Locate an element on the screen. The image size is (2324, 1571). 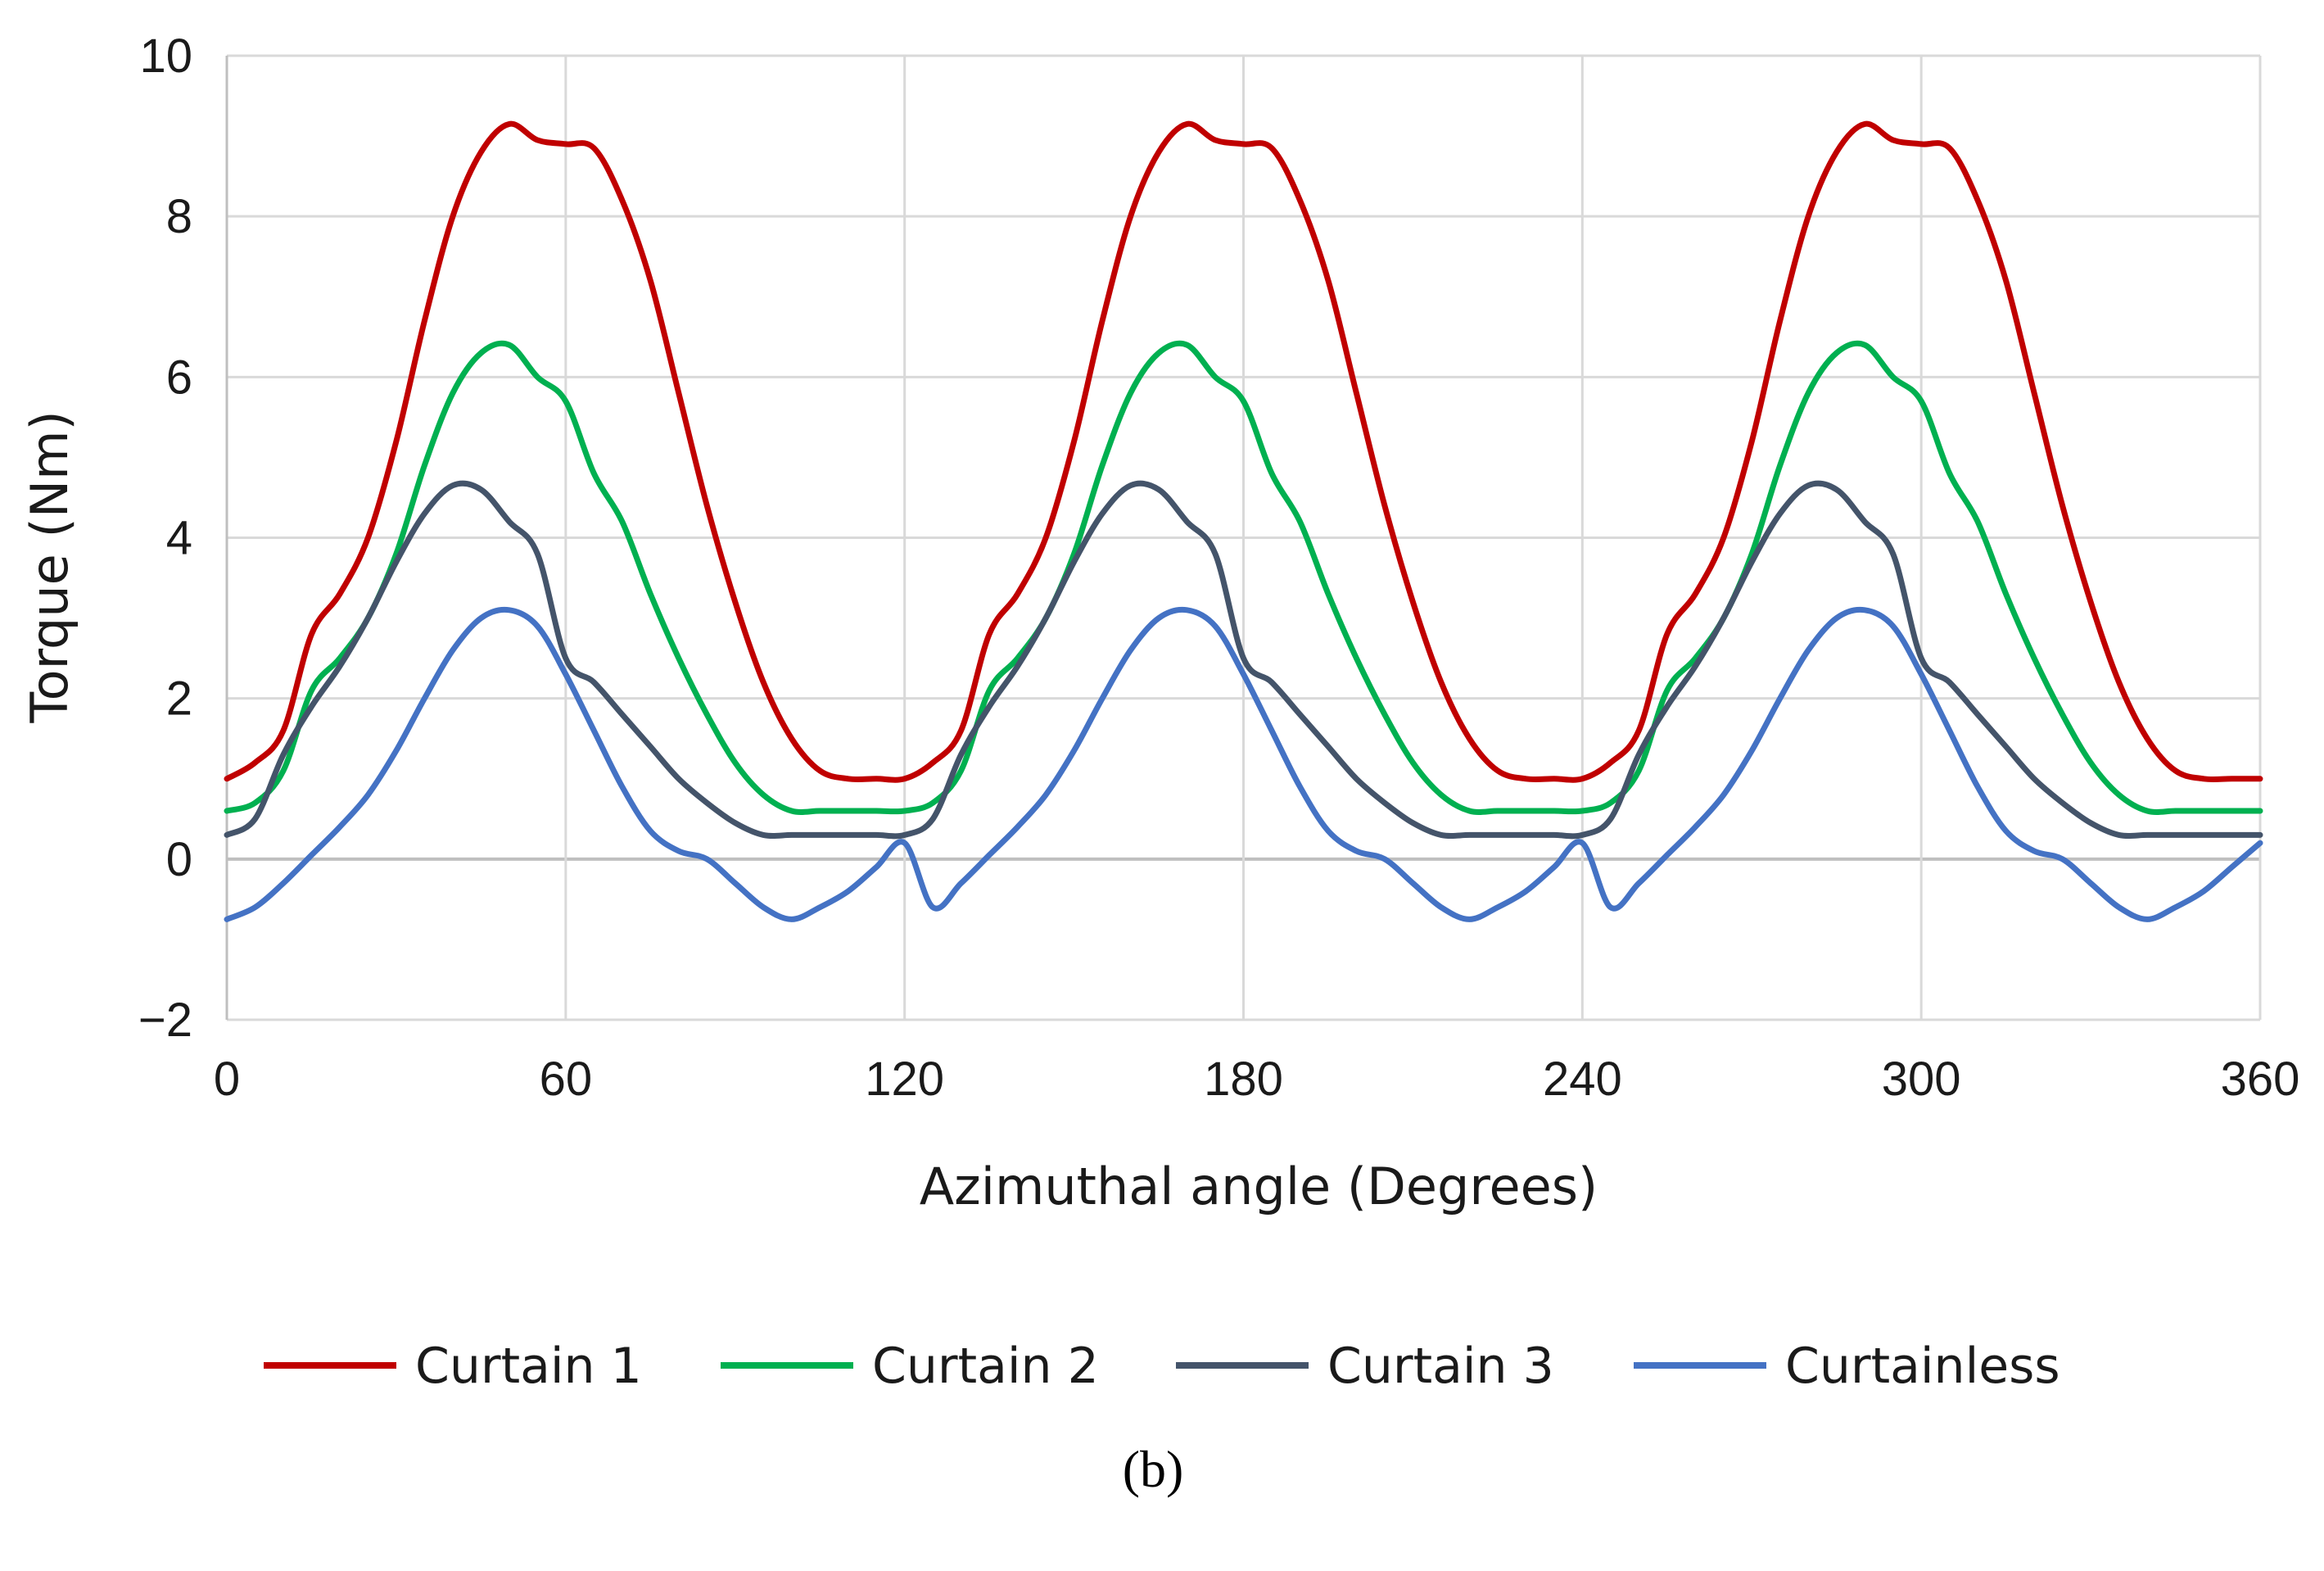
x-tick-label: 60 is located at coordinates (567, 1079).